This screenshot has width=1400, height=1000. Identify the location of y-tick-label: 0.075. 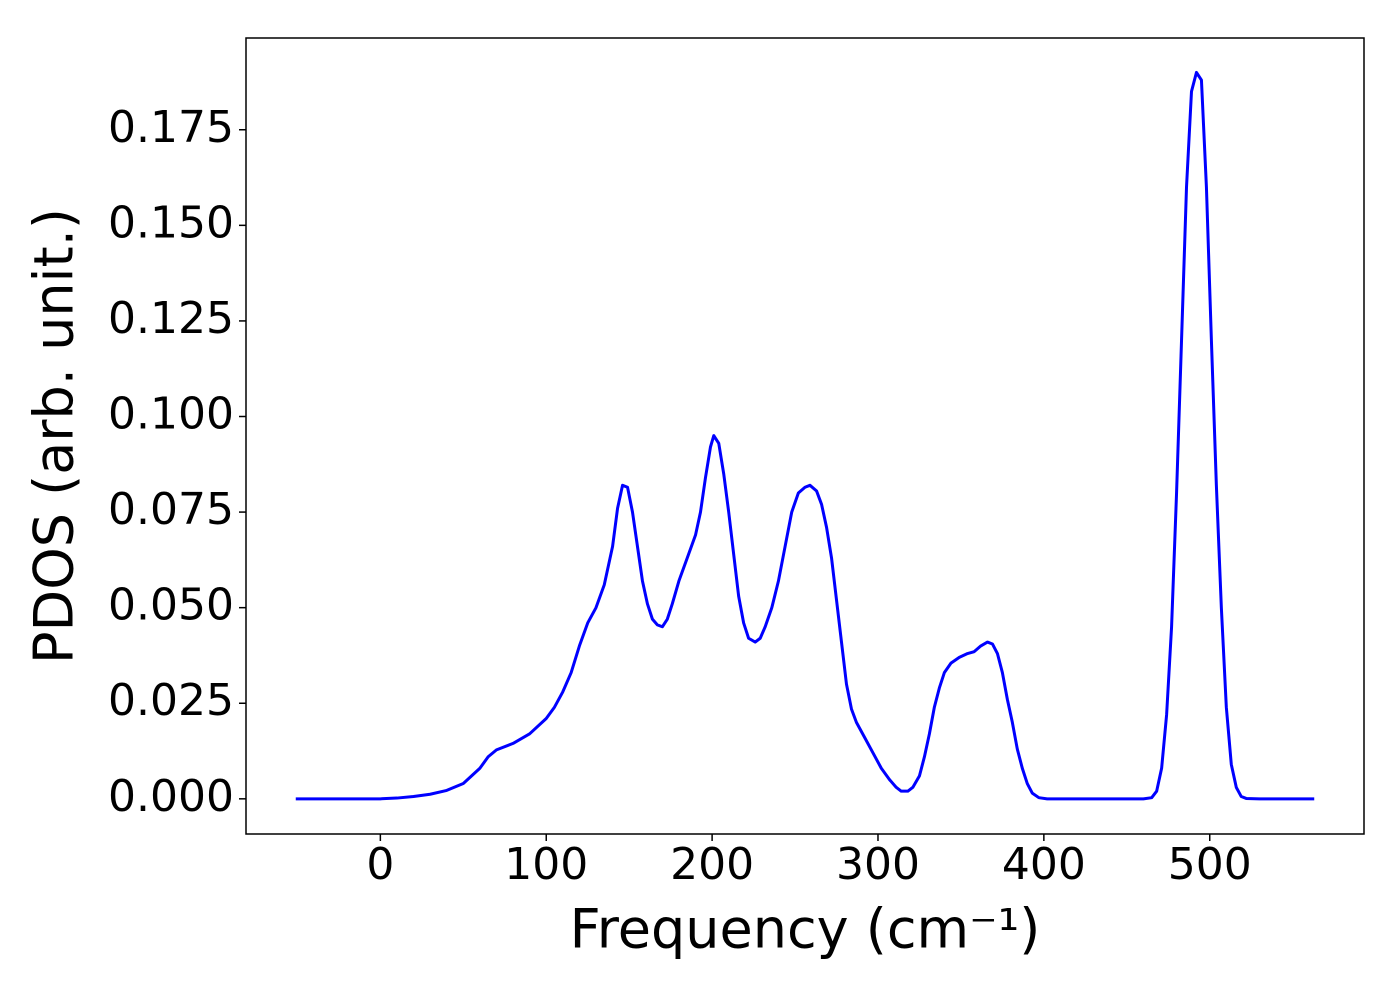
(171, 509).